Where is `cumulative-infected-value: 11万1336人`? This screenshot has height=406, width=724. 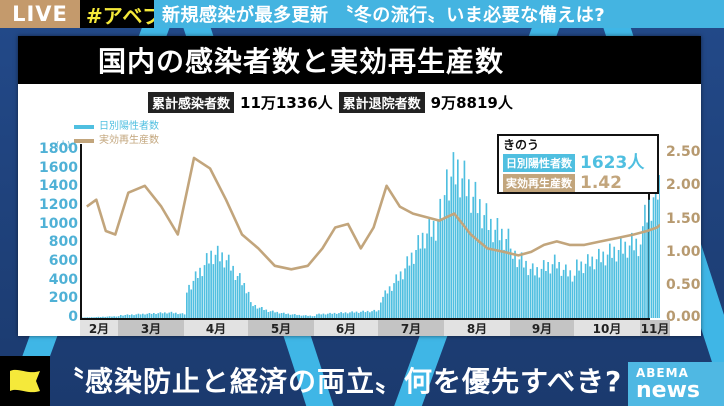 cumulative-infected-value: 11万1336人 is located at coordinates (286, 103).